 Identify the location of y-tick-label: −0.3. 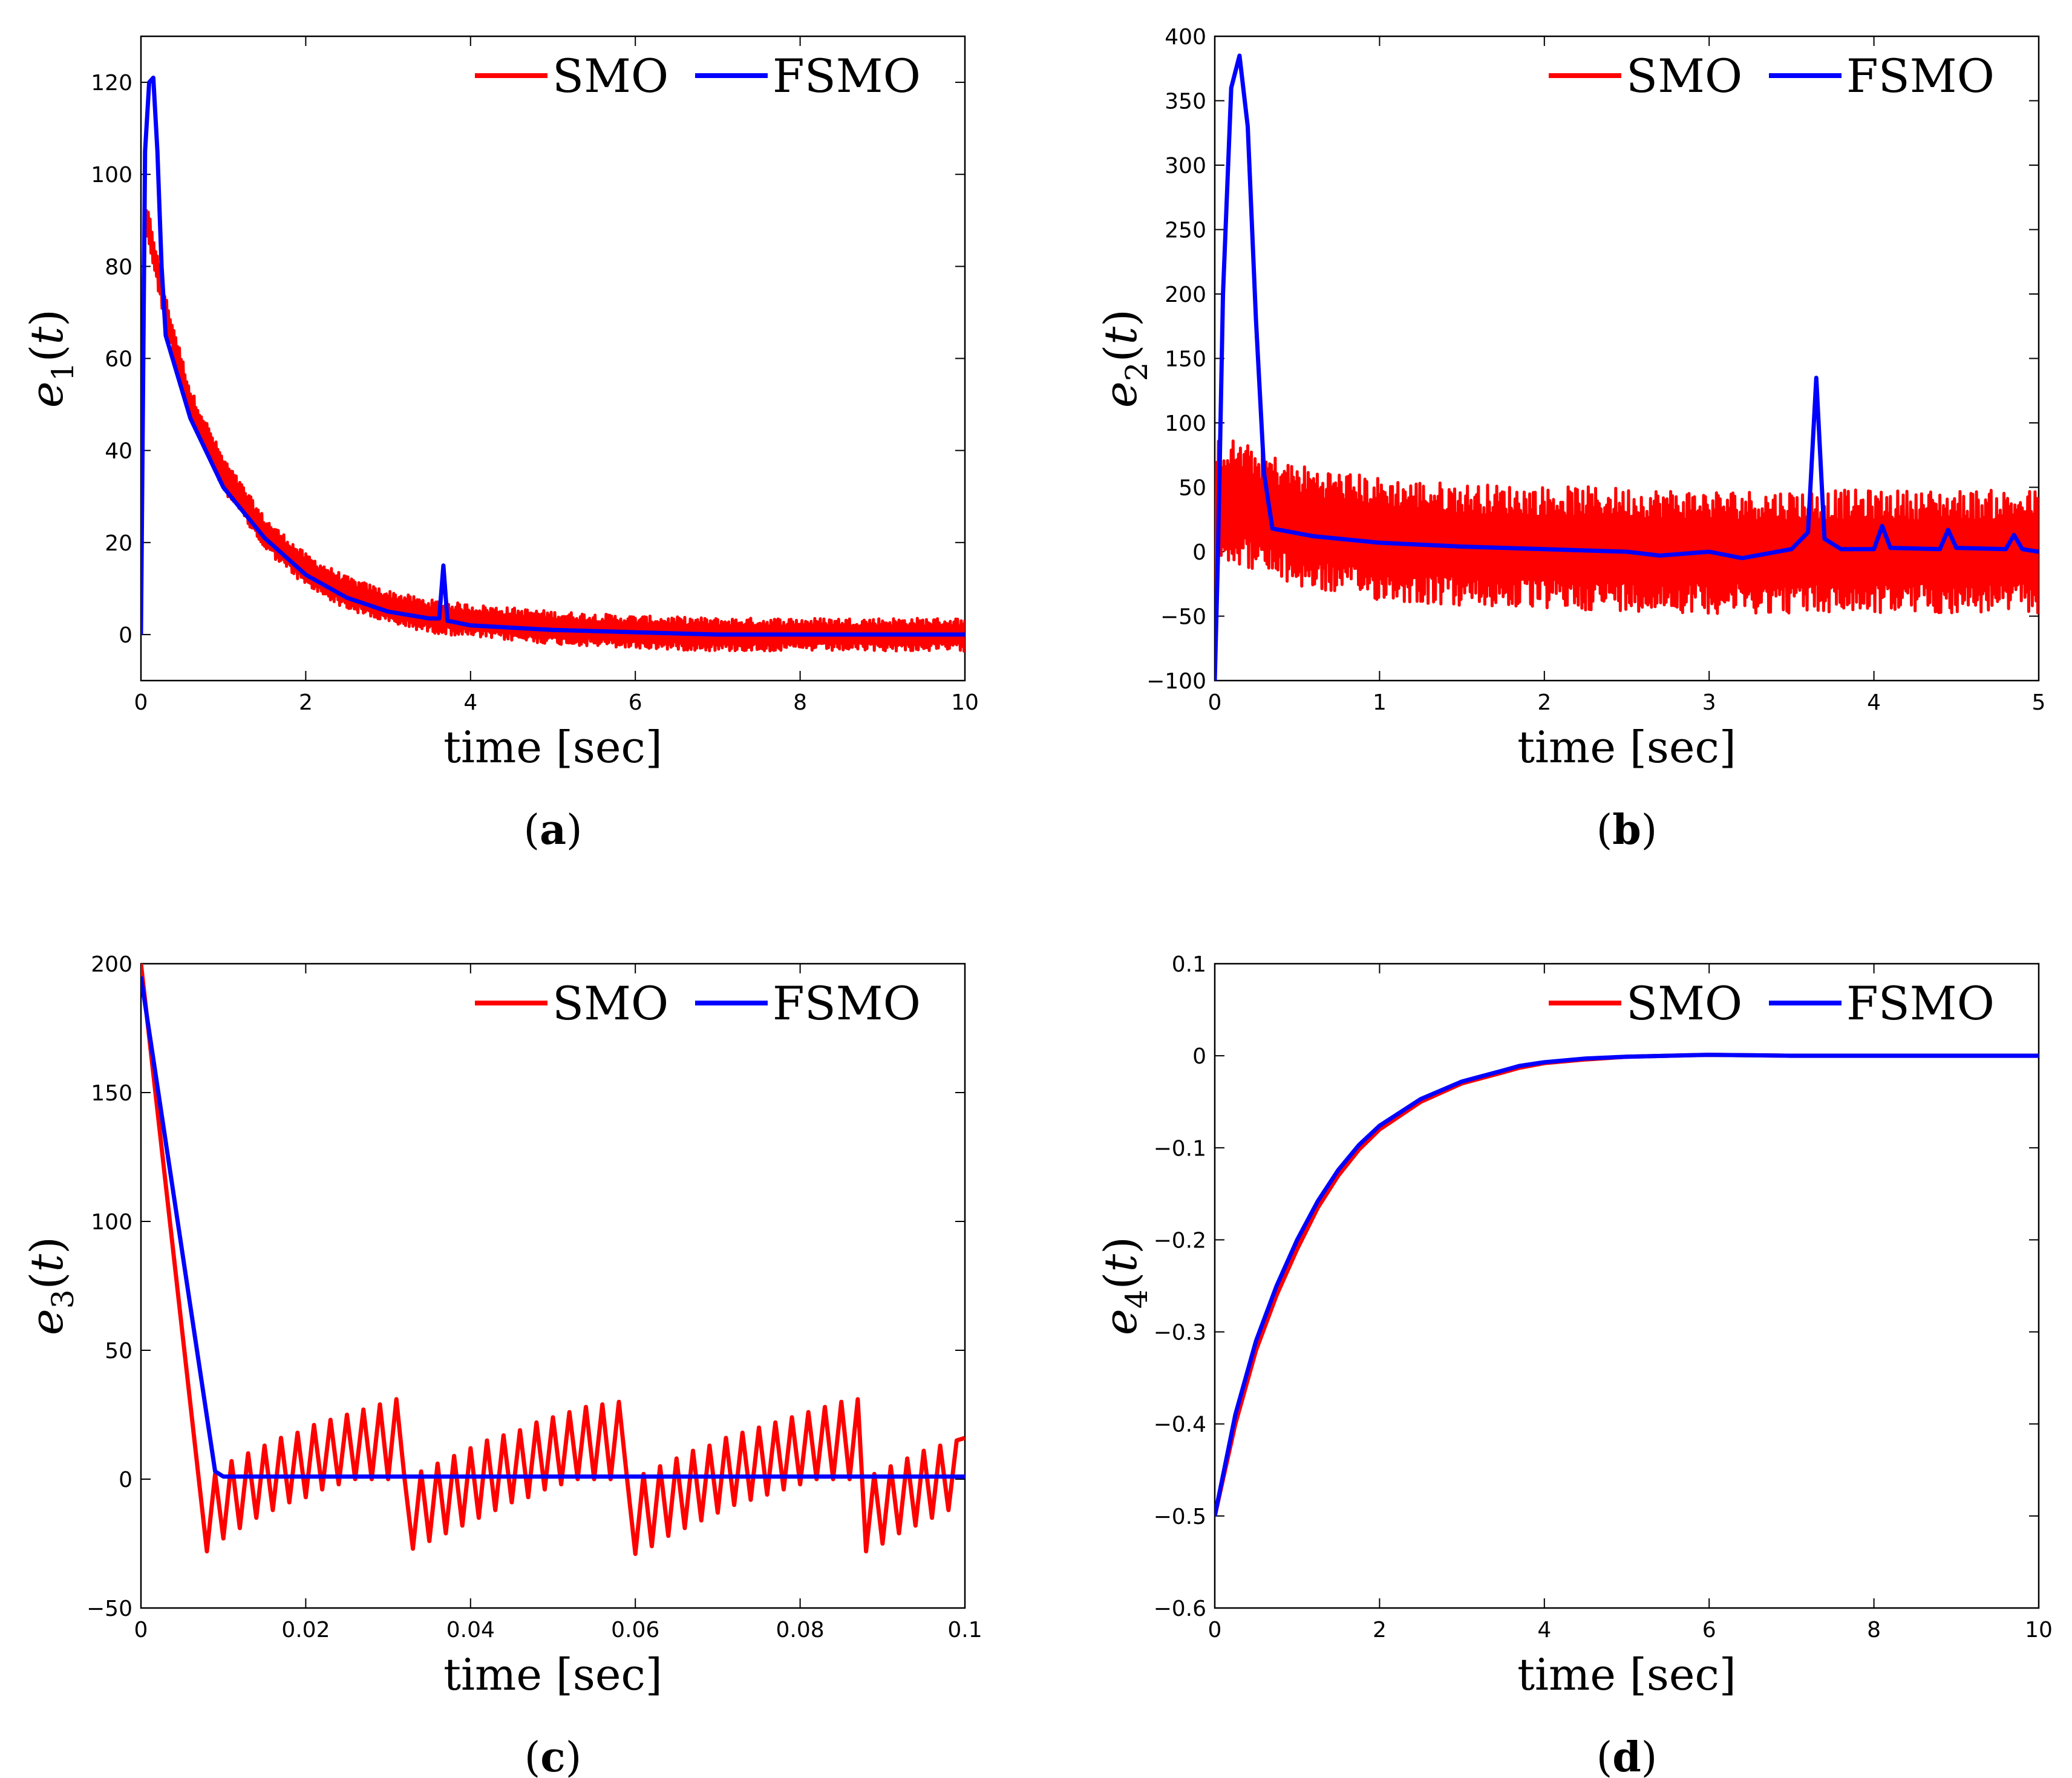
(1180, 1333).